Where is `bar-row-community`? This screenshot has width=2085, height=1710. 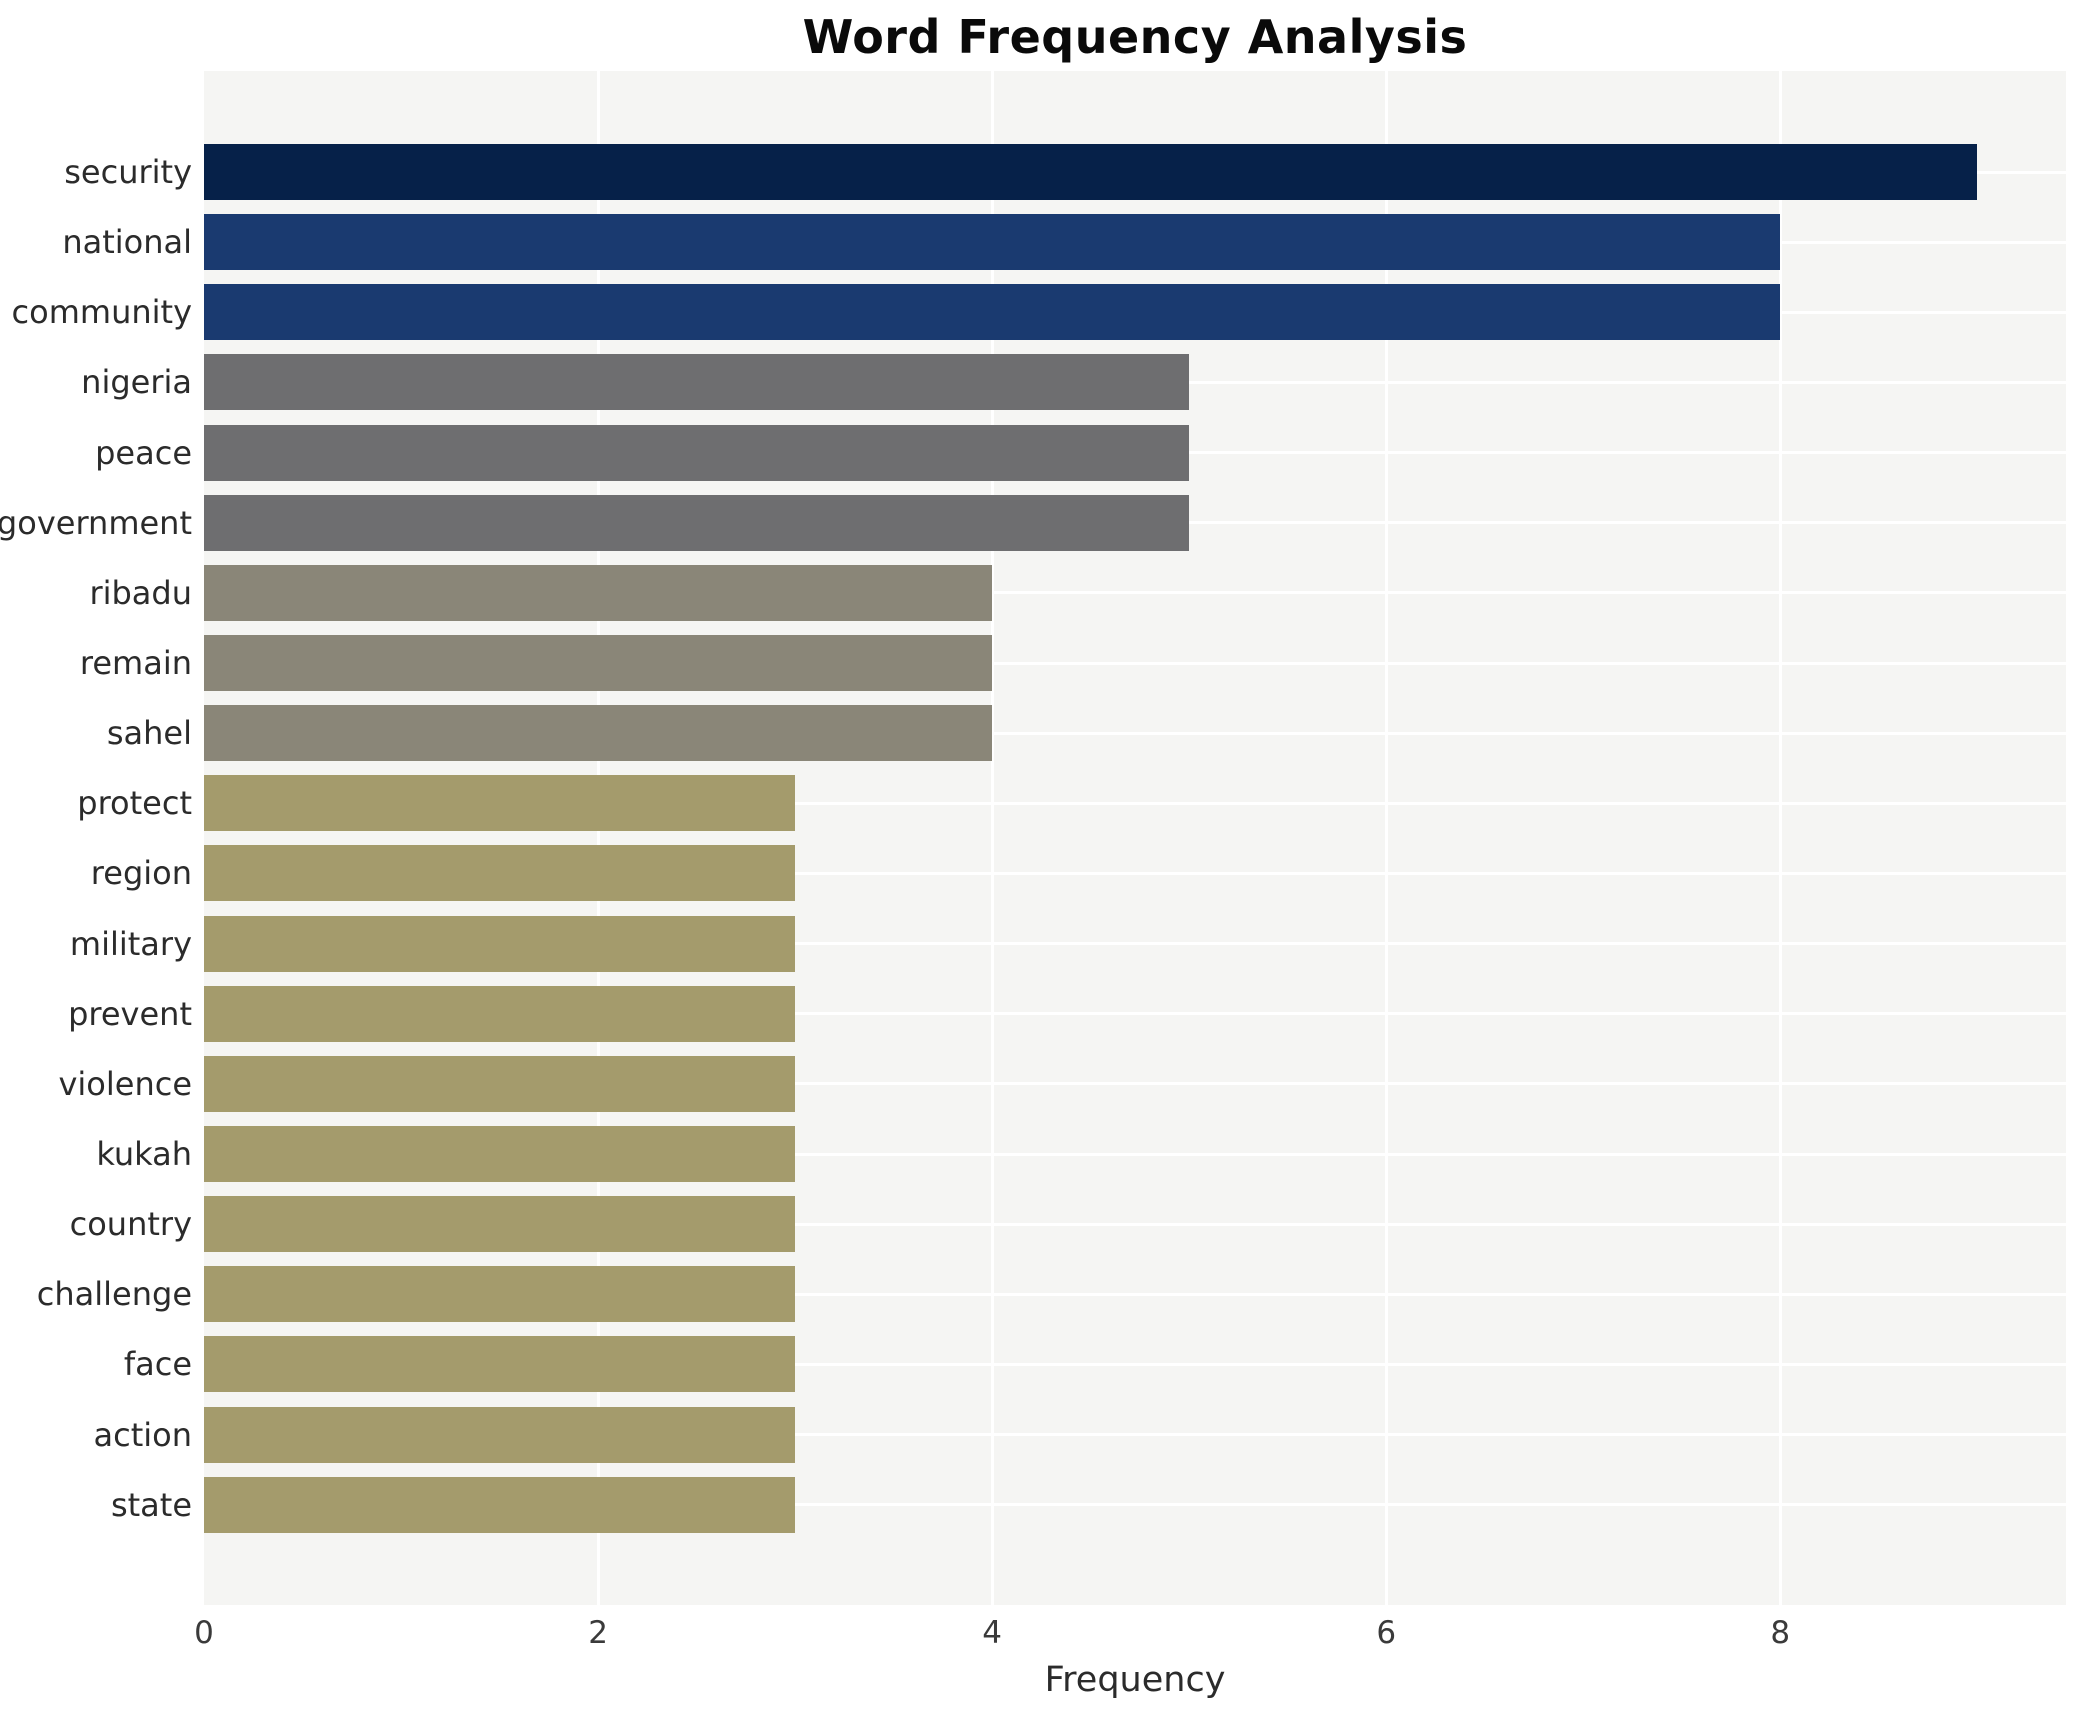 bar-row-community is located at coordinates (1135, 312).